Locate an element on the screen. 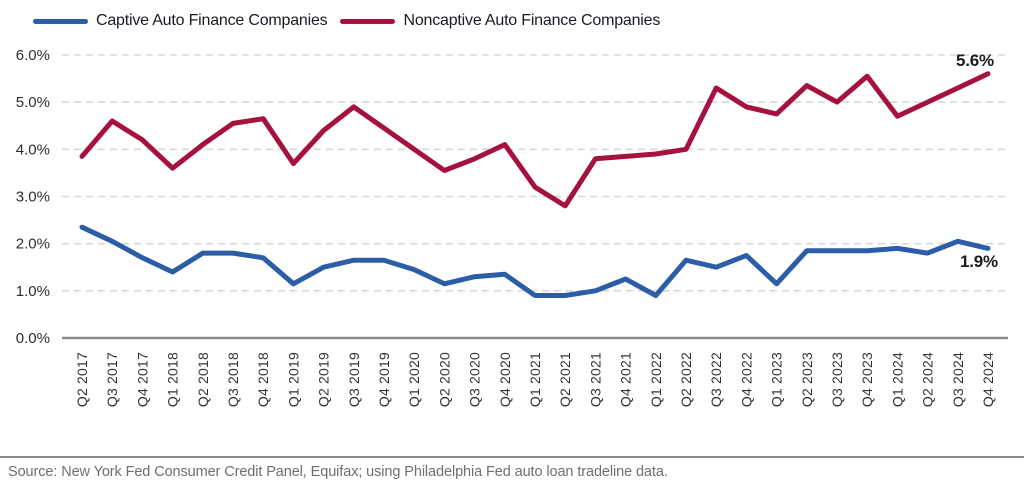 The width and height of the screenshot is (1024, 492). y-tick-label: 2.0% is located at coordinates (33, 244).